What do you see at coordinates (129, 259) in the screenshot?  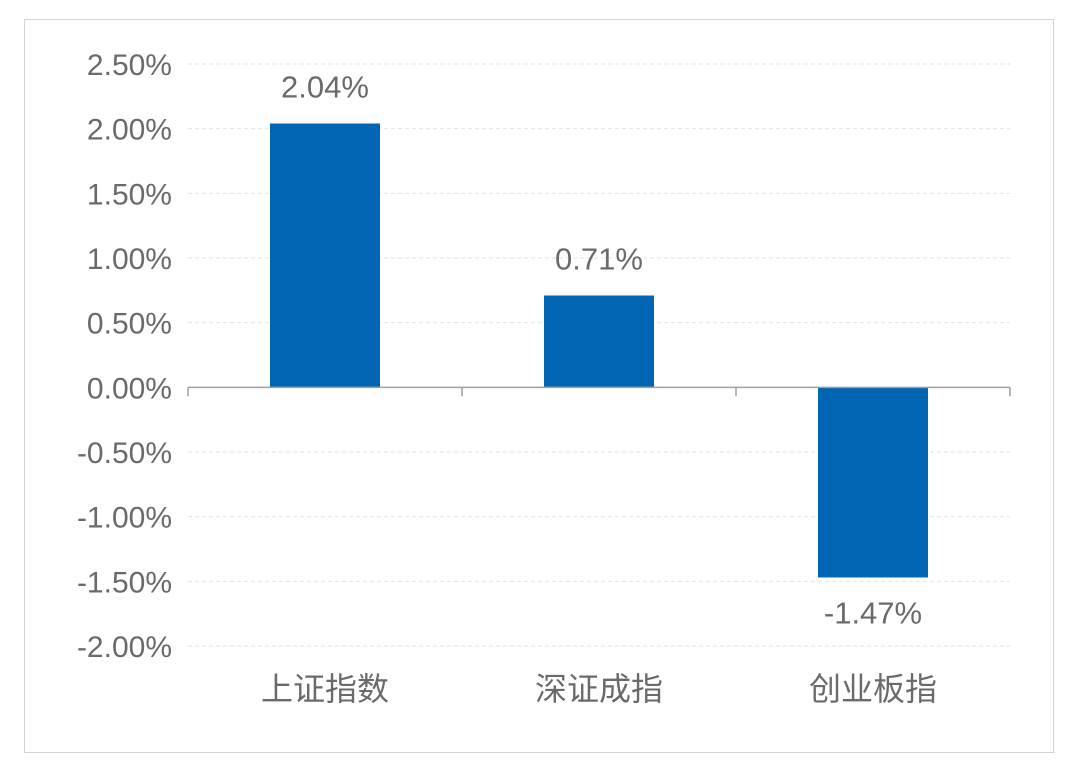 I see `y-tick-label: 1.00%` at bounding box center [129, 259].